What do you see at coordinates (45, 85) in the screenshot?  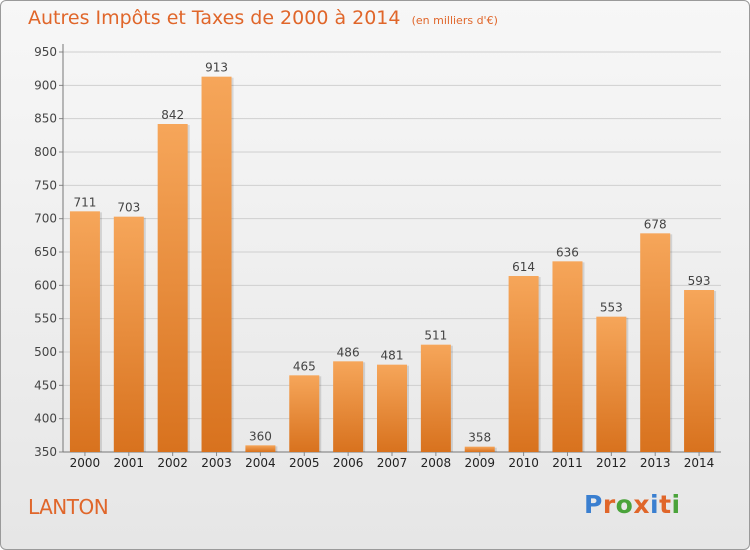 I see `y-tick-label: 900` at bounding box center [45, 85].